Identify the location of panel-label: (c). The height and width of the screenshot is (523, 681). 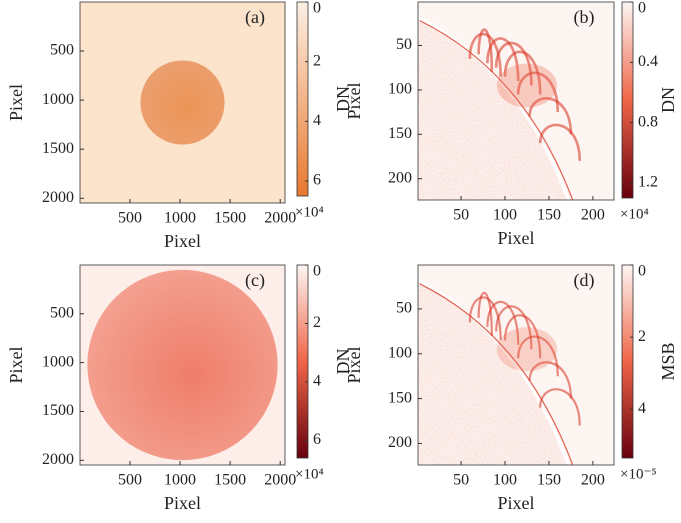
(255, 280).